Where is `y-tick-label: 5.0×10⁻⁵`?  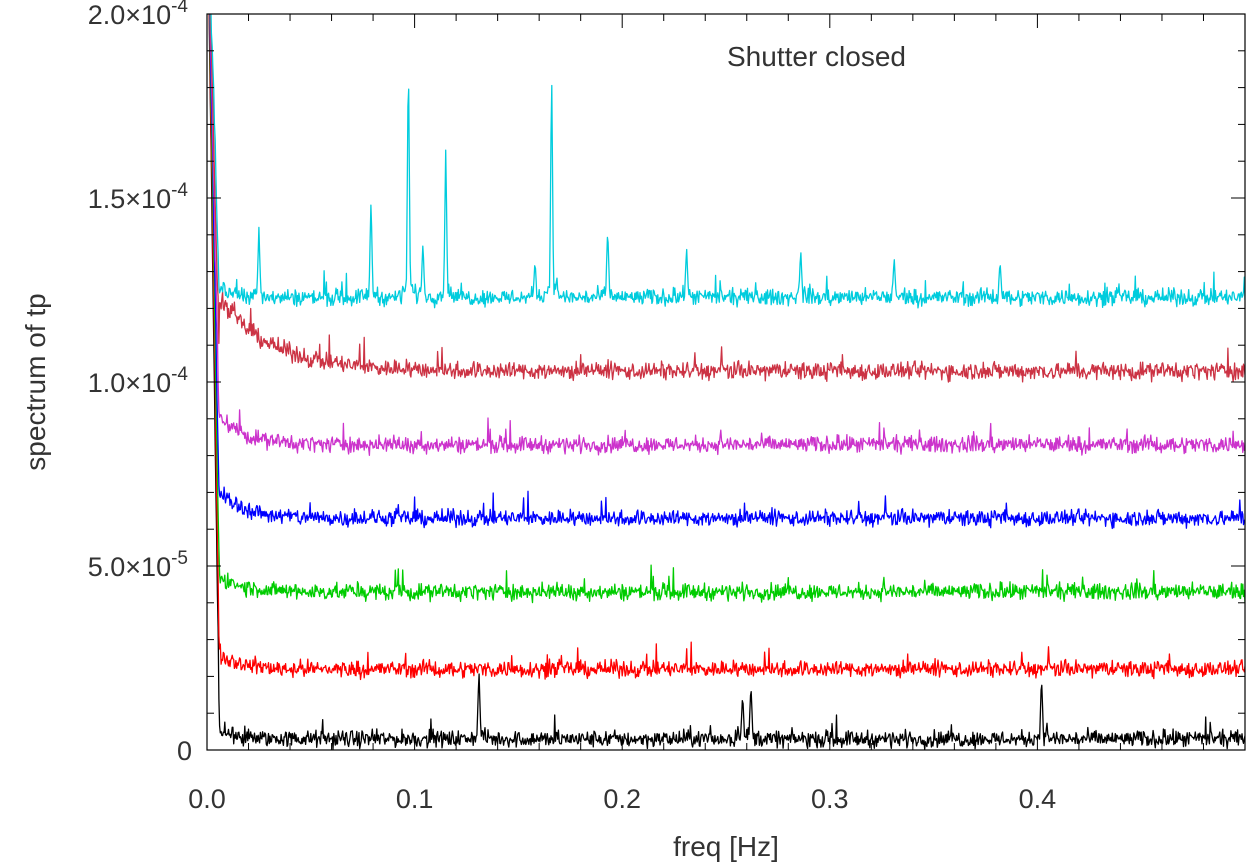 y-tick-label: 5.0×10⁻⁵ is located at coordinates (138, 565).